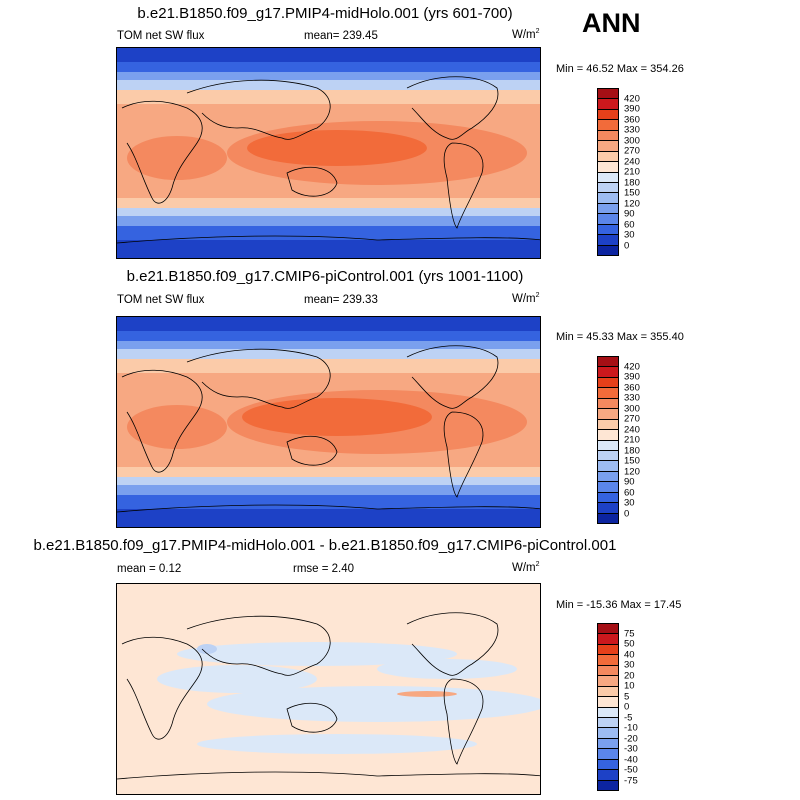 Image resolution: width=800 pixels, height=800 pixels. What do you see at coordinates (526, 34) in the screenshot?
I see `panel1-units: W/m2` at bounding box center [526, 34].